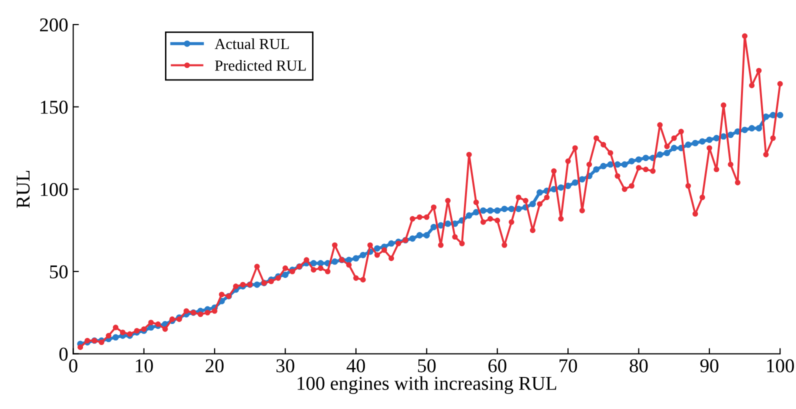 Image resolution: width=796 pixels, height=409 pixels. What do you see at coordinates (59, 271) in the screenshot?
I see `y-tick-label: 50` at bounding box center [59, 271].